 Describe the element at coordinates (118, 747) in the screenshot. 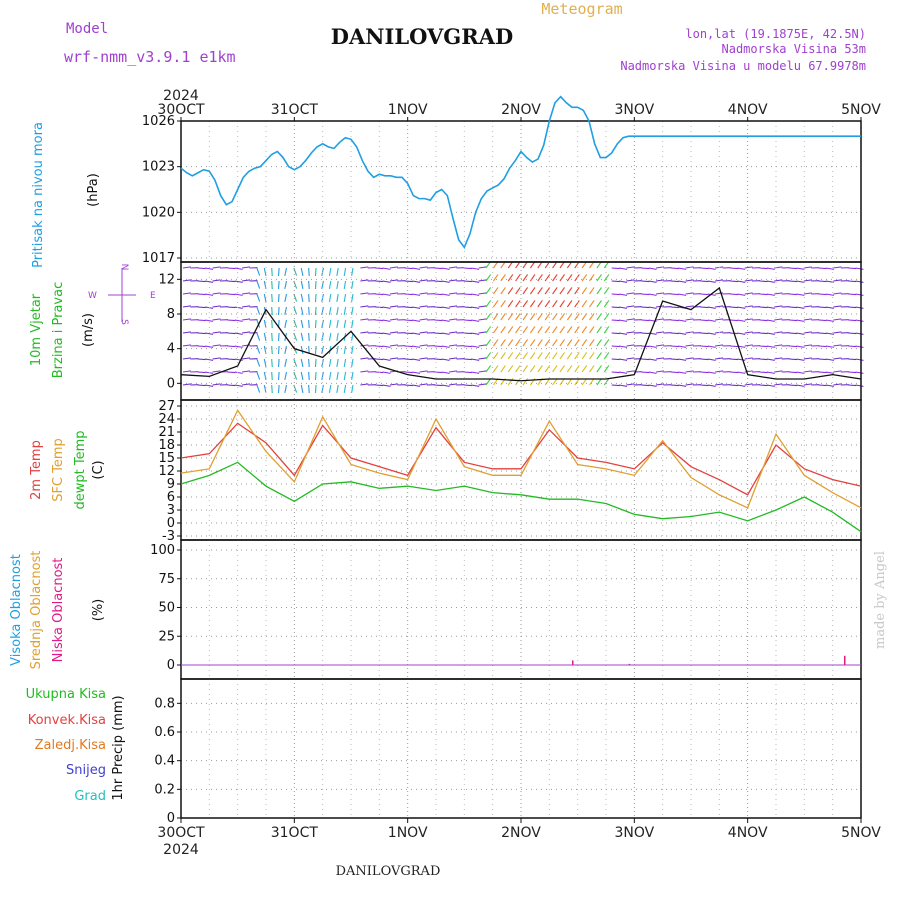

I see `precip-unit: 1hr Precip (mm)` at that location.